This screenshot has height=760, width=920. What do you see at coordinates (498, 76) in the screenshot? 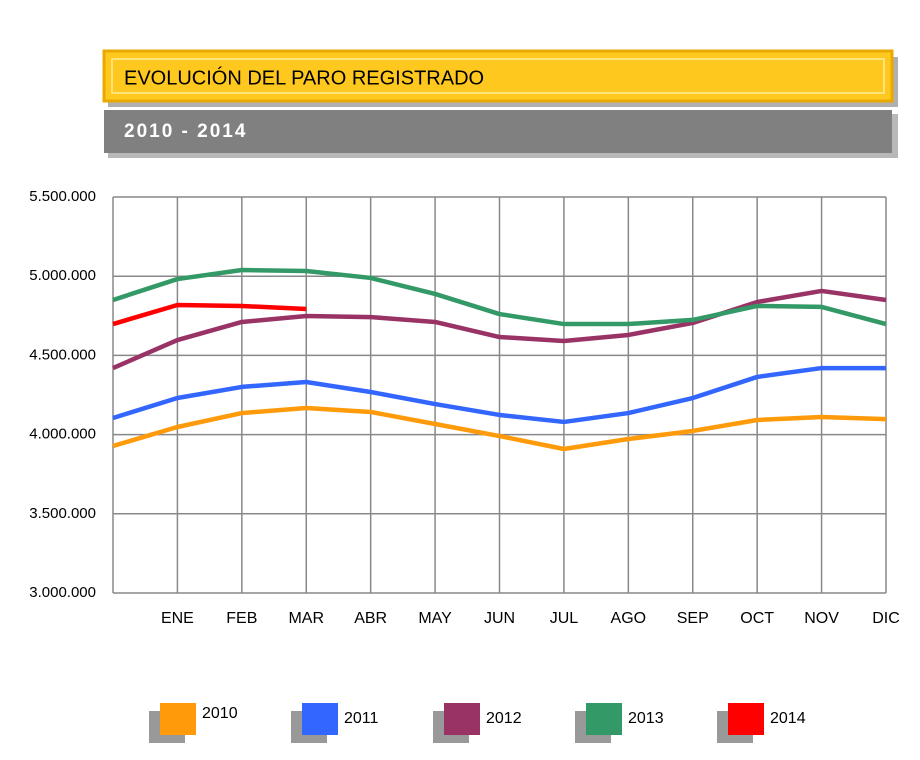
I see `title-inner` at bounding box center [498, 76].